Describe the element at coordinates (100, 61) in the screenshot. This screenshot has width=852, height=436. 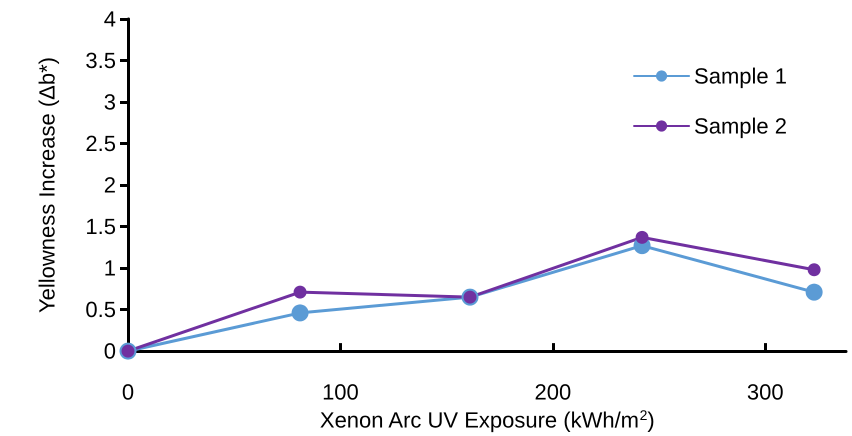
I see `y-tick-label: 3.5` at that location.